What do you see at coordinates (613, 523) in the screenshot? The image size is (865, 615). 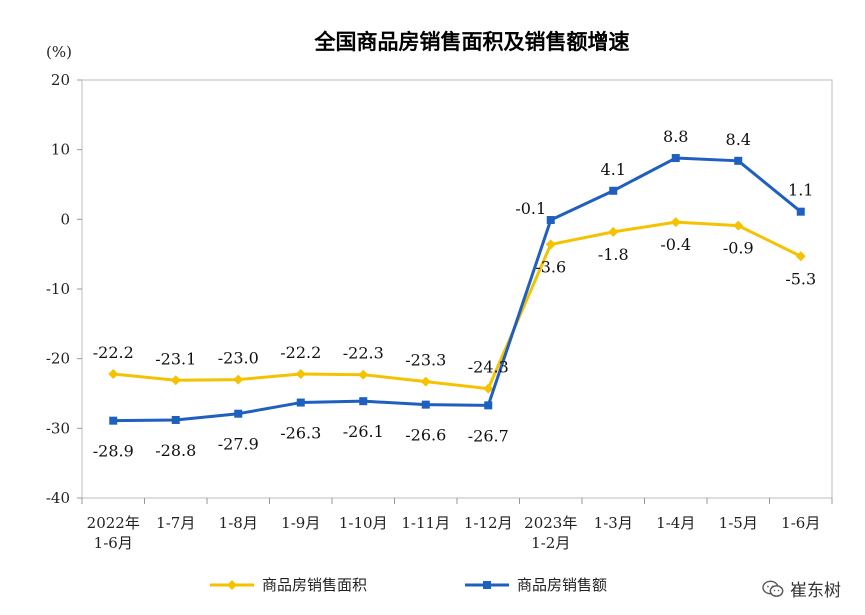 I see `x-tick-label: 1-3月` at bounding box center [613, 523].